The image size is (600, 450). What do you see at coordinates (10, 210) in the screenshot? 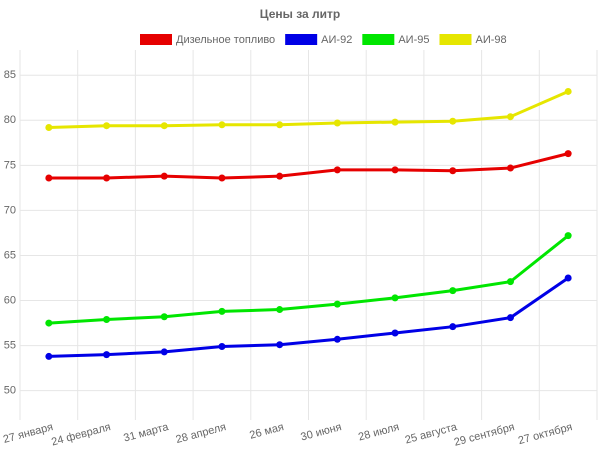
I see `y-tick-label: 70` at bounding box center [10, 210].